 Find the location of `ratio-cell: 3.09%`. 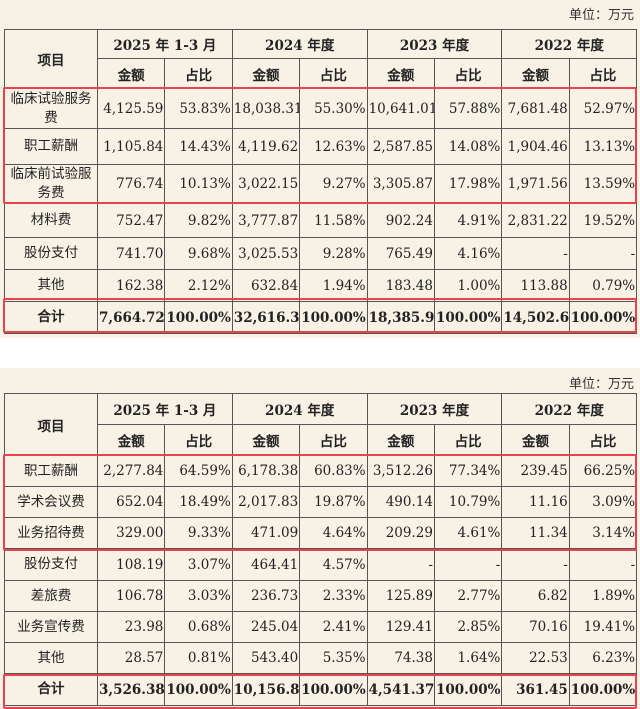

ratio-cell: 3.09% is located at coordinates (603, 502).